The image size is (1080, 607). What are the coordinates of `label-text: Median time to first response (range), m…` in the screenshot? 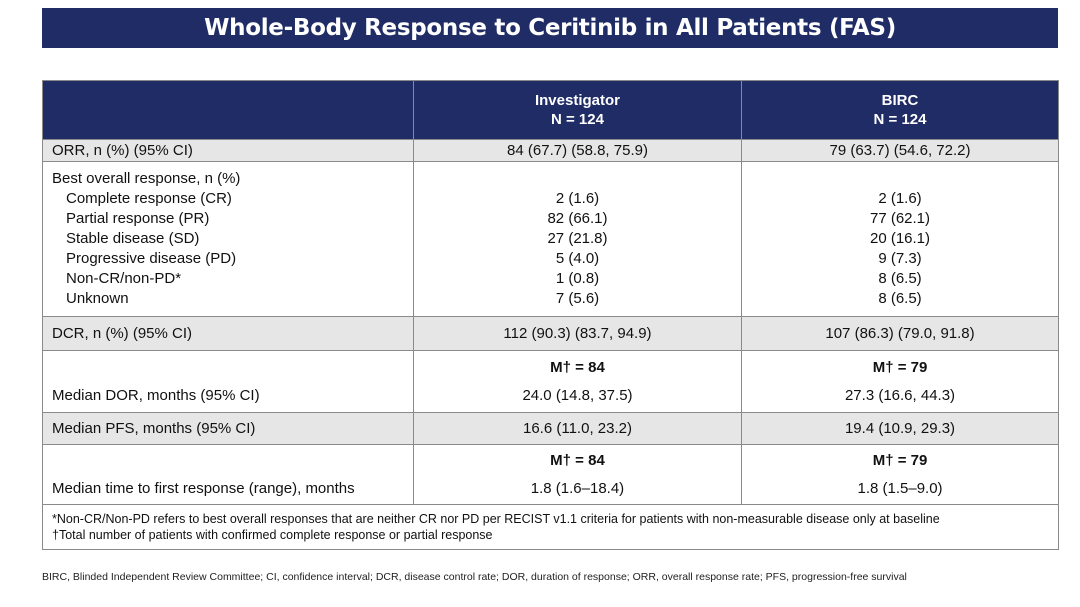 It's located at (203, 488).